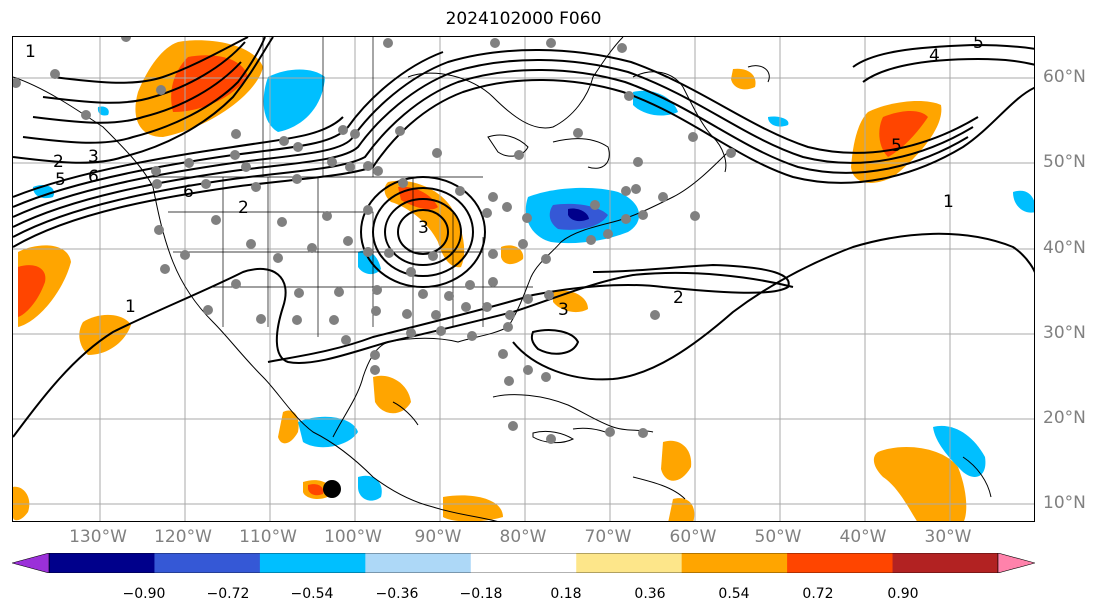 This screenshot has height=615, width=1105. Describe the element at coordinates (438, 537) in the screenshot. I see `lon-label: 90°W` at that location.